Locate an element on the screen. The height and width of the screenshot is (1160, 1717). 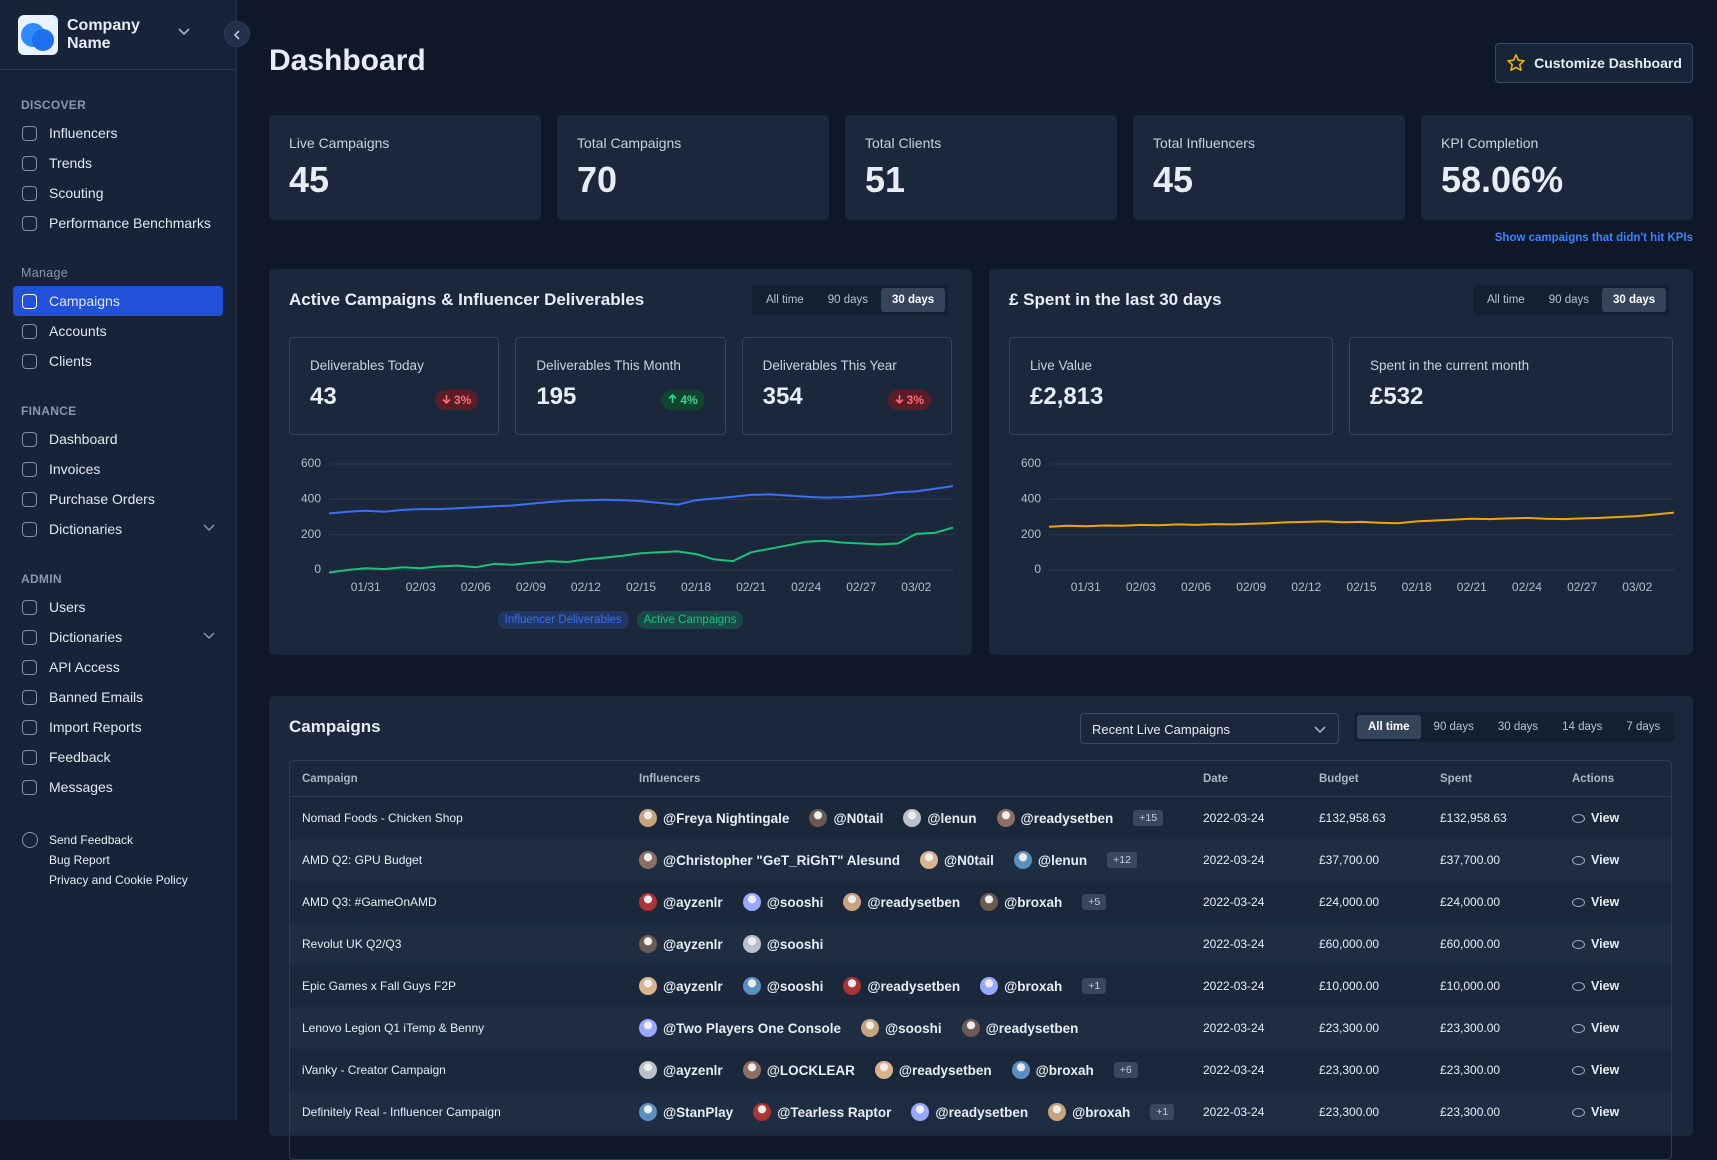
nav-item: Messages is located at coordinates (118, 787).